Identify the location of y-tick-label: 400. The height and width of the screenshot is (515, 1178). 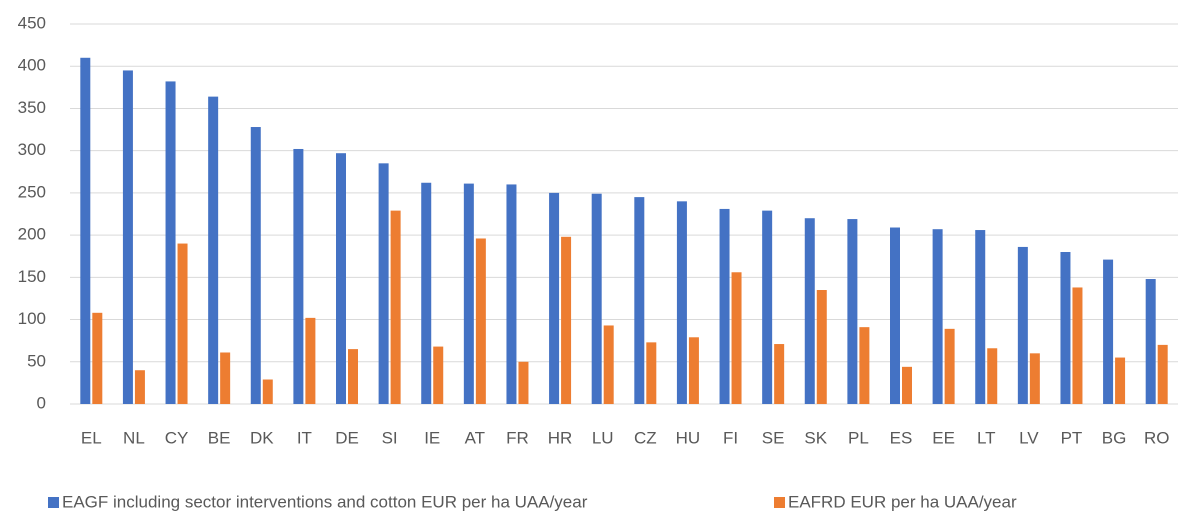
(32, 65).